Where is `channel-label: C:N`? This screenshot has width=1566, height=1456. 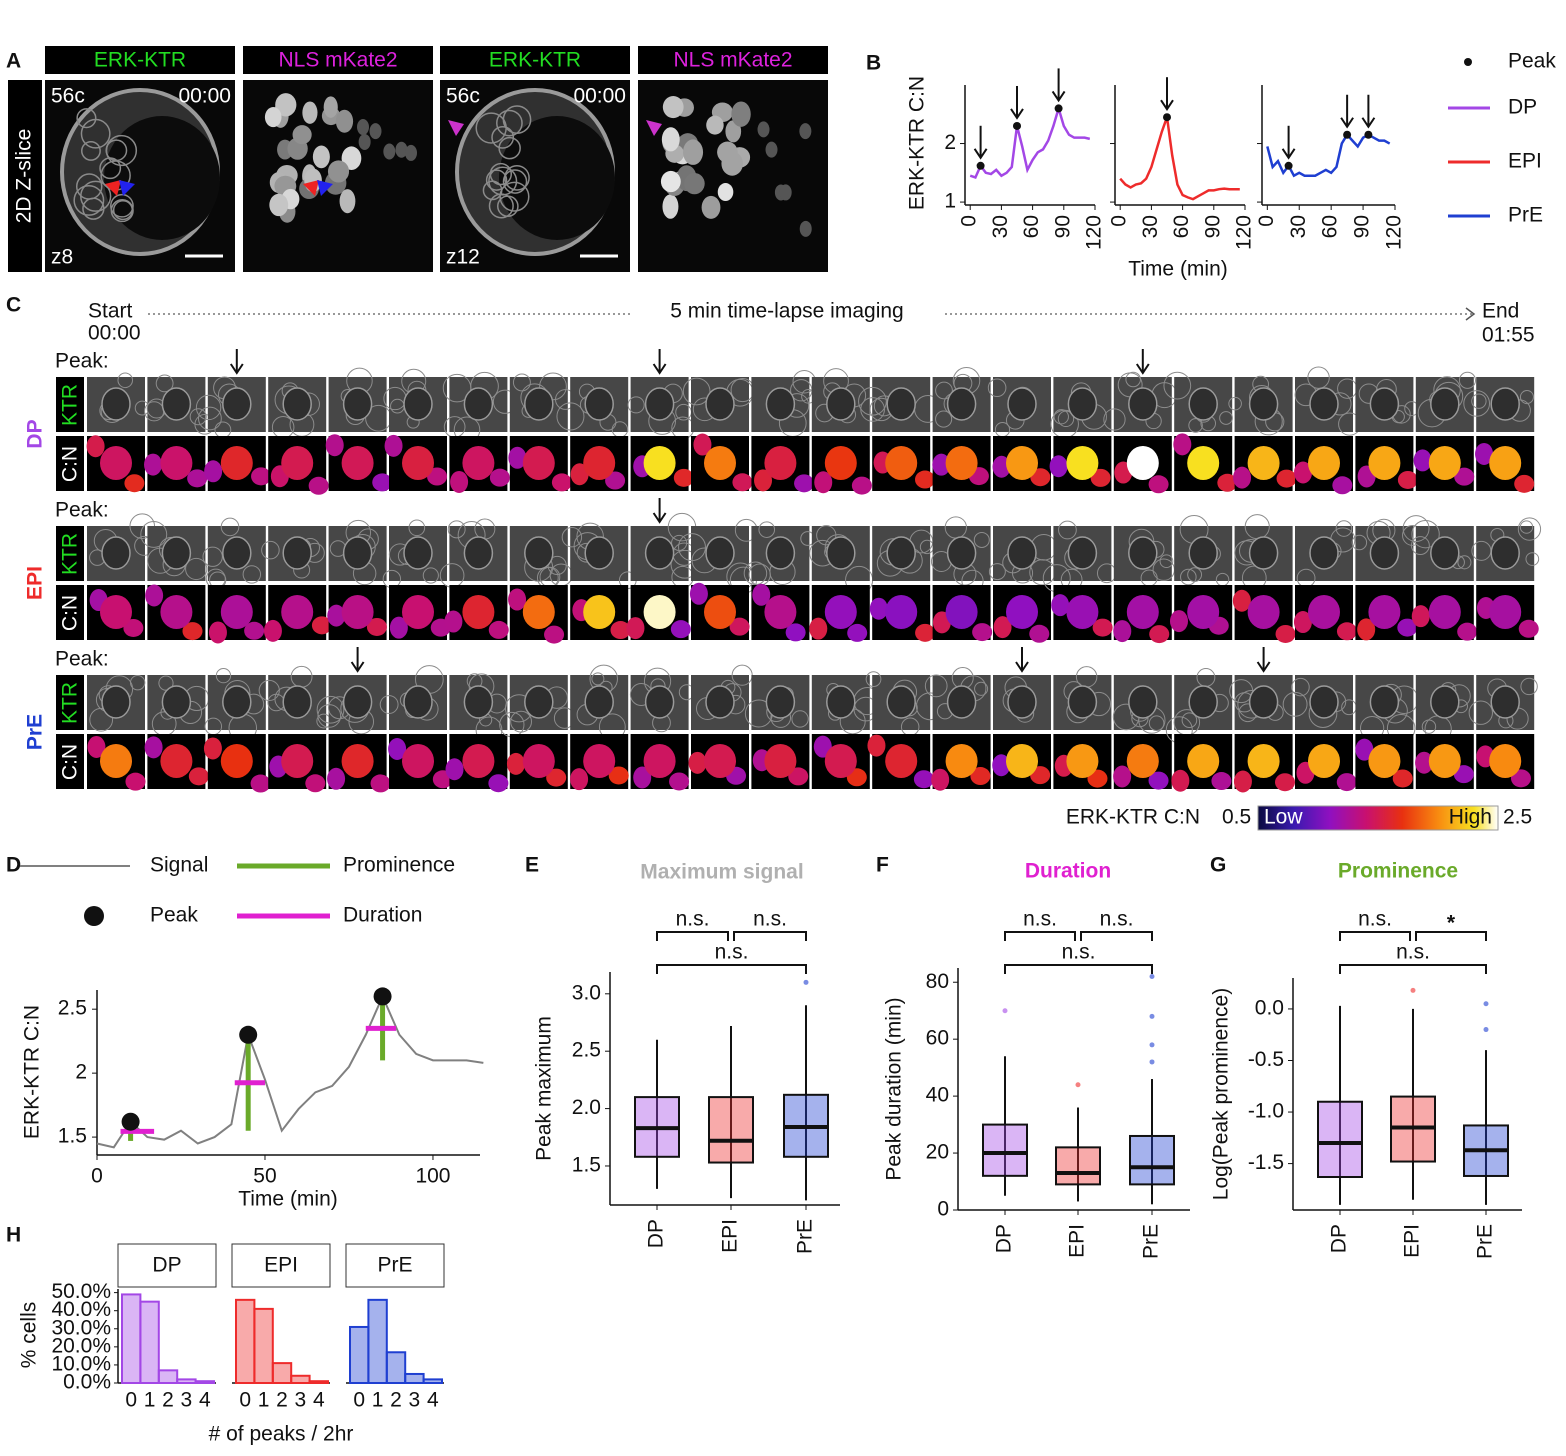 channel-label: C:N is located at coordinates (70, 613).